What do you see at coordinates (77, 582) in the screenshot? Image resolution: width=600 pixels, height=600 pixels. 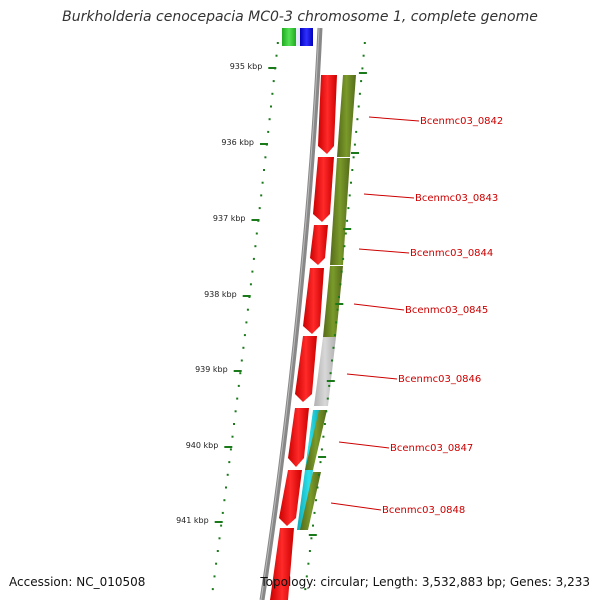 I see `accession-text: Accession: NC_010508` at bounding box center [77, 582].